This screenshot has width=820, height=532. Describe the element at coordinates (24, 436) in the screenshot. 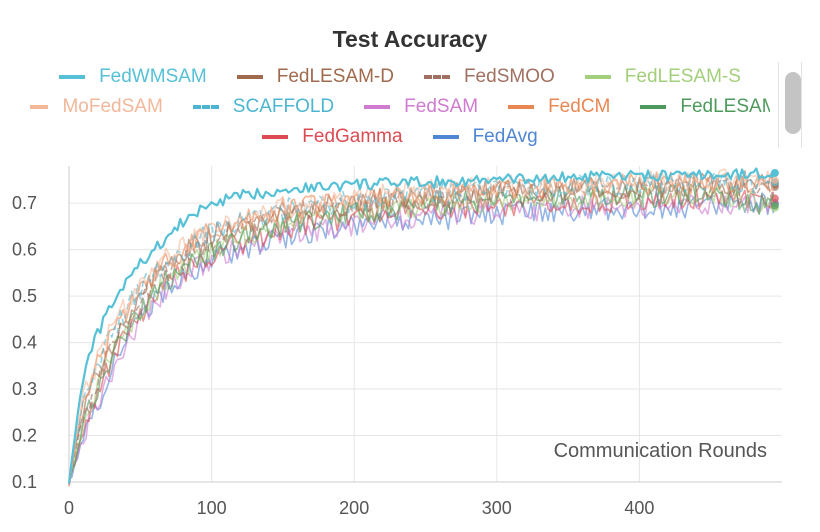

I see `y-tick-label: 0.2` at that location.